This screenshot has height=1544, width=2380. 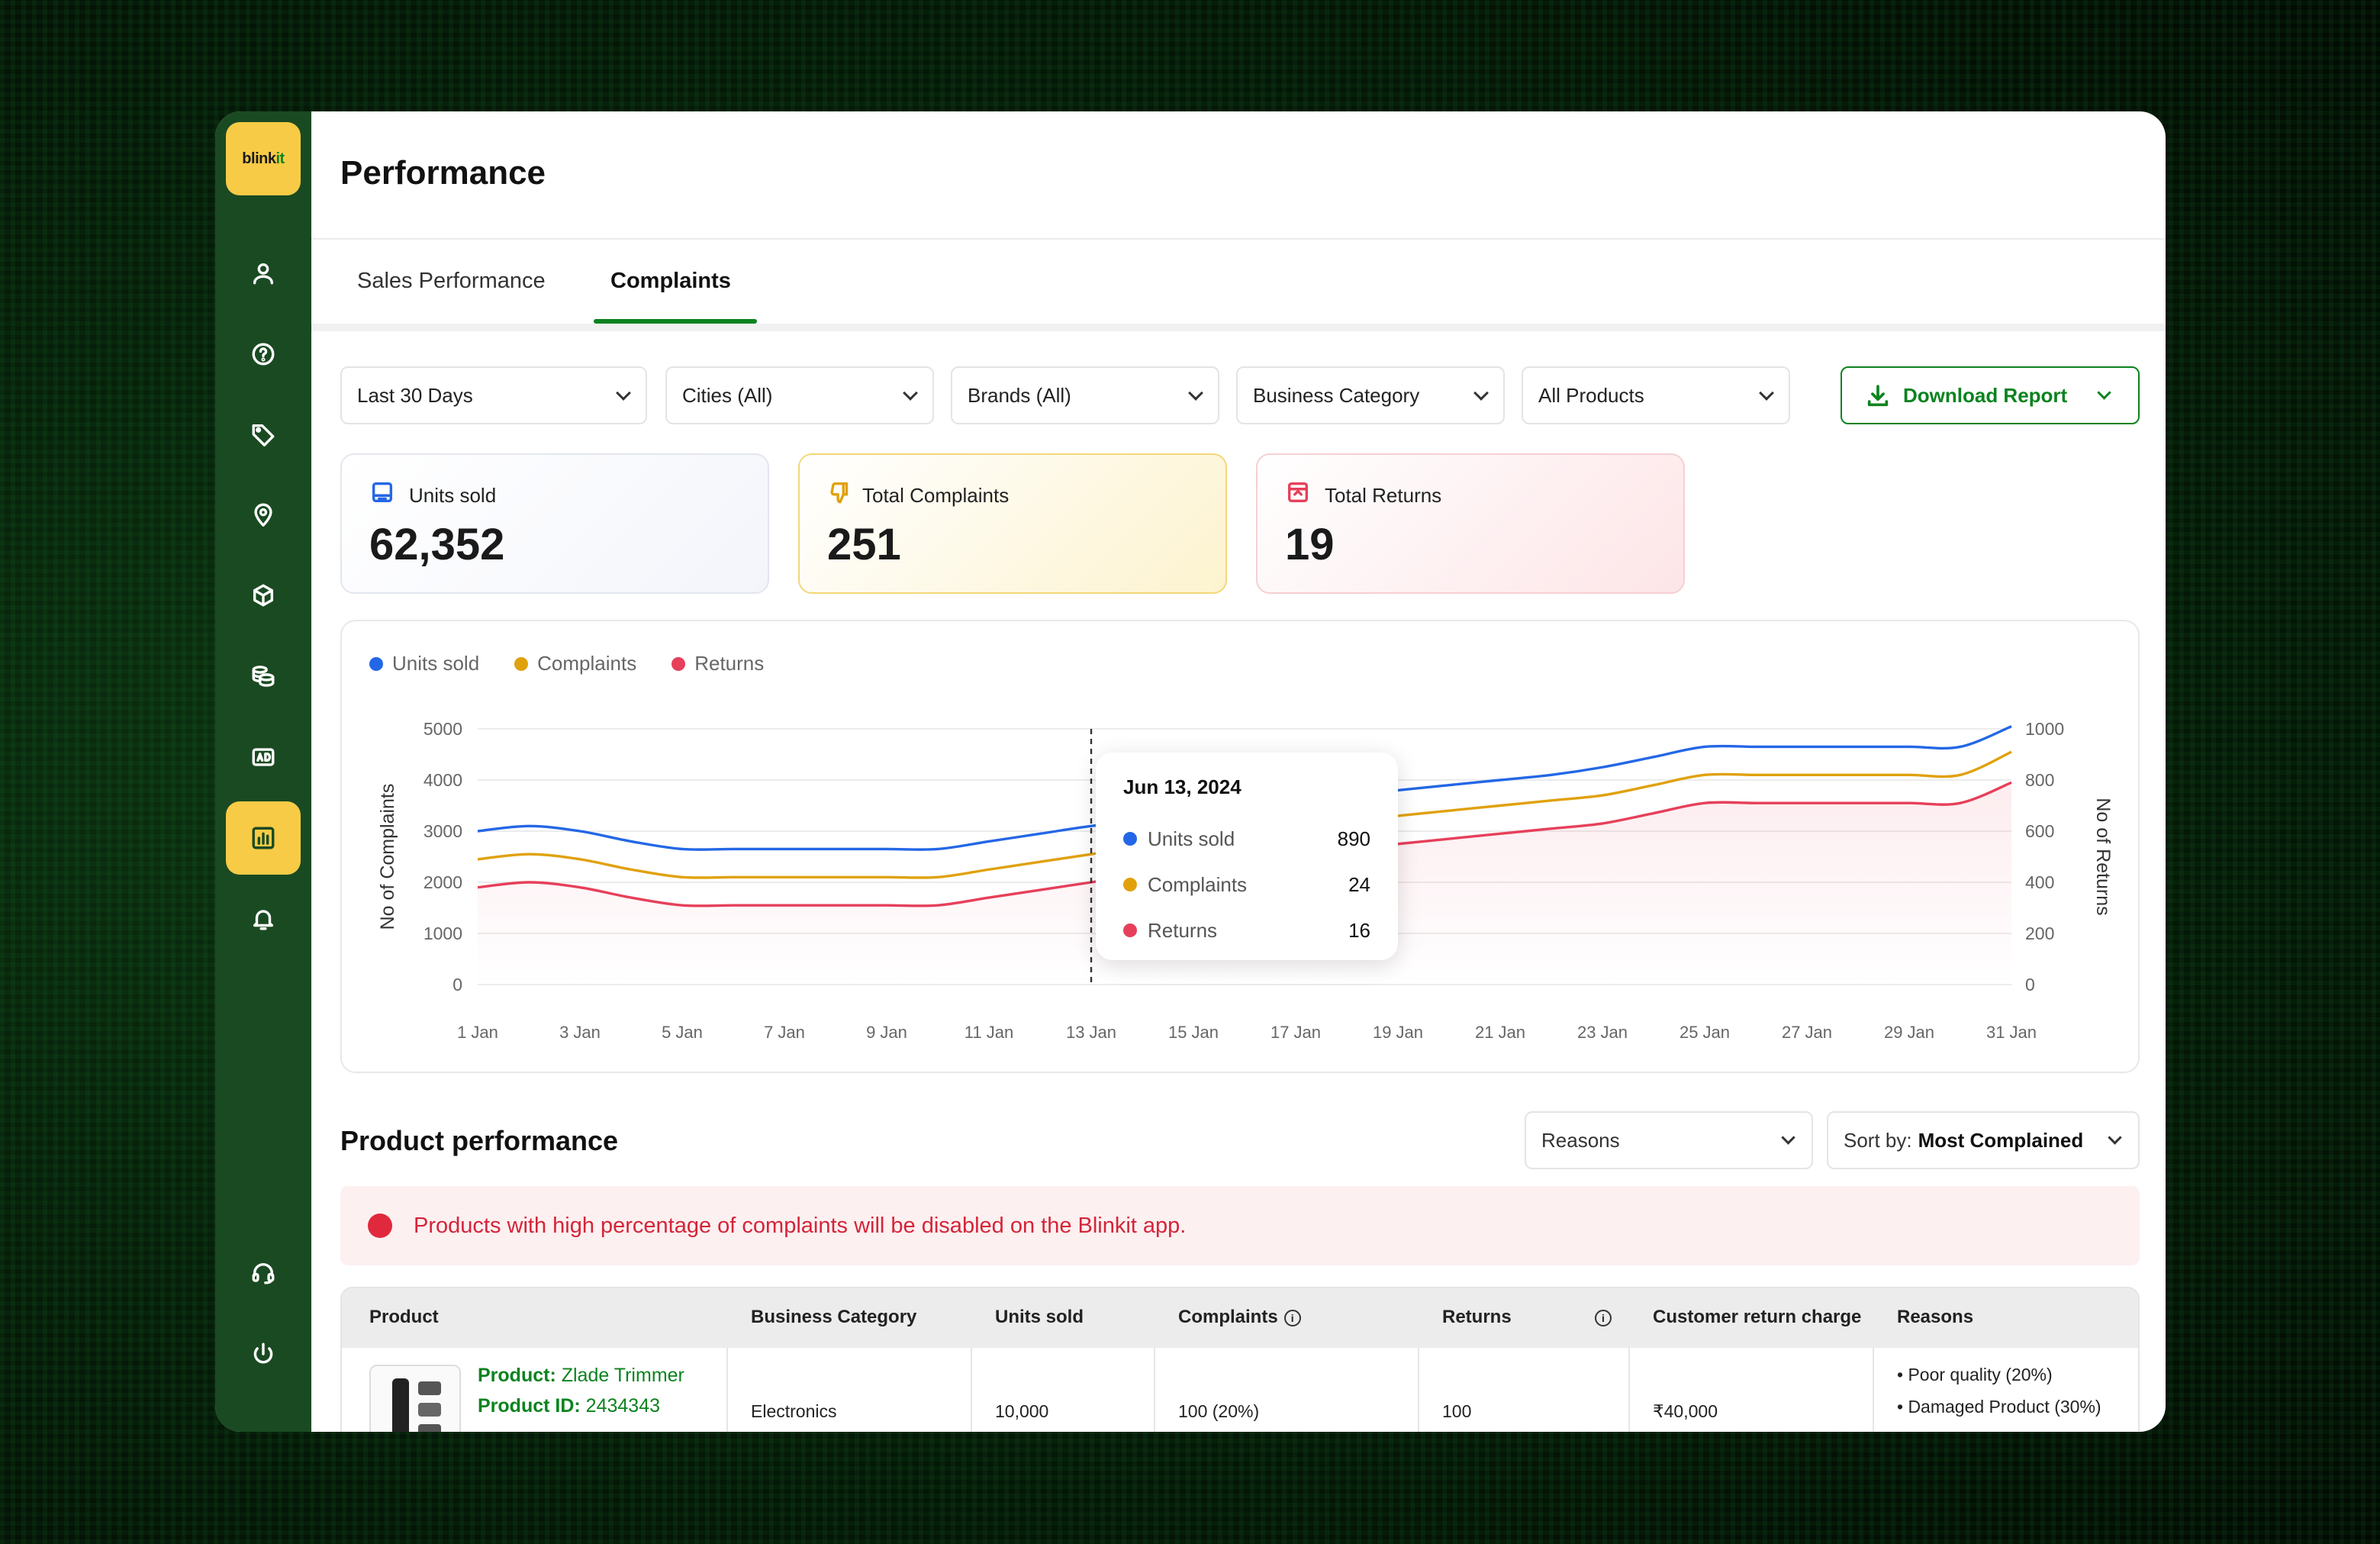 I want to click on sidebar-item-logout, so click(x=263, y=1354).